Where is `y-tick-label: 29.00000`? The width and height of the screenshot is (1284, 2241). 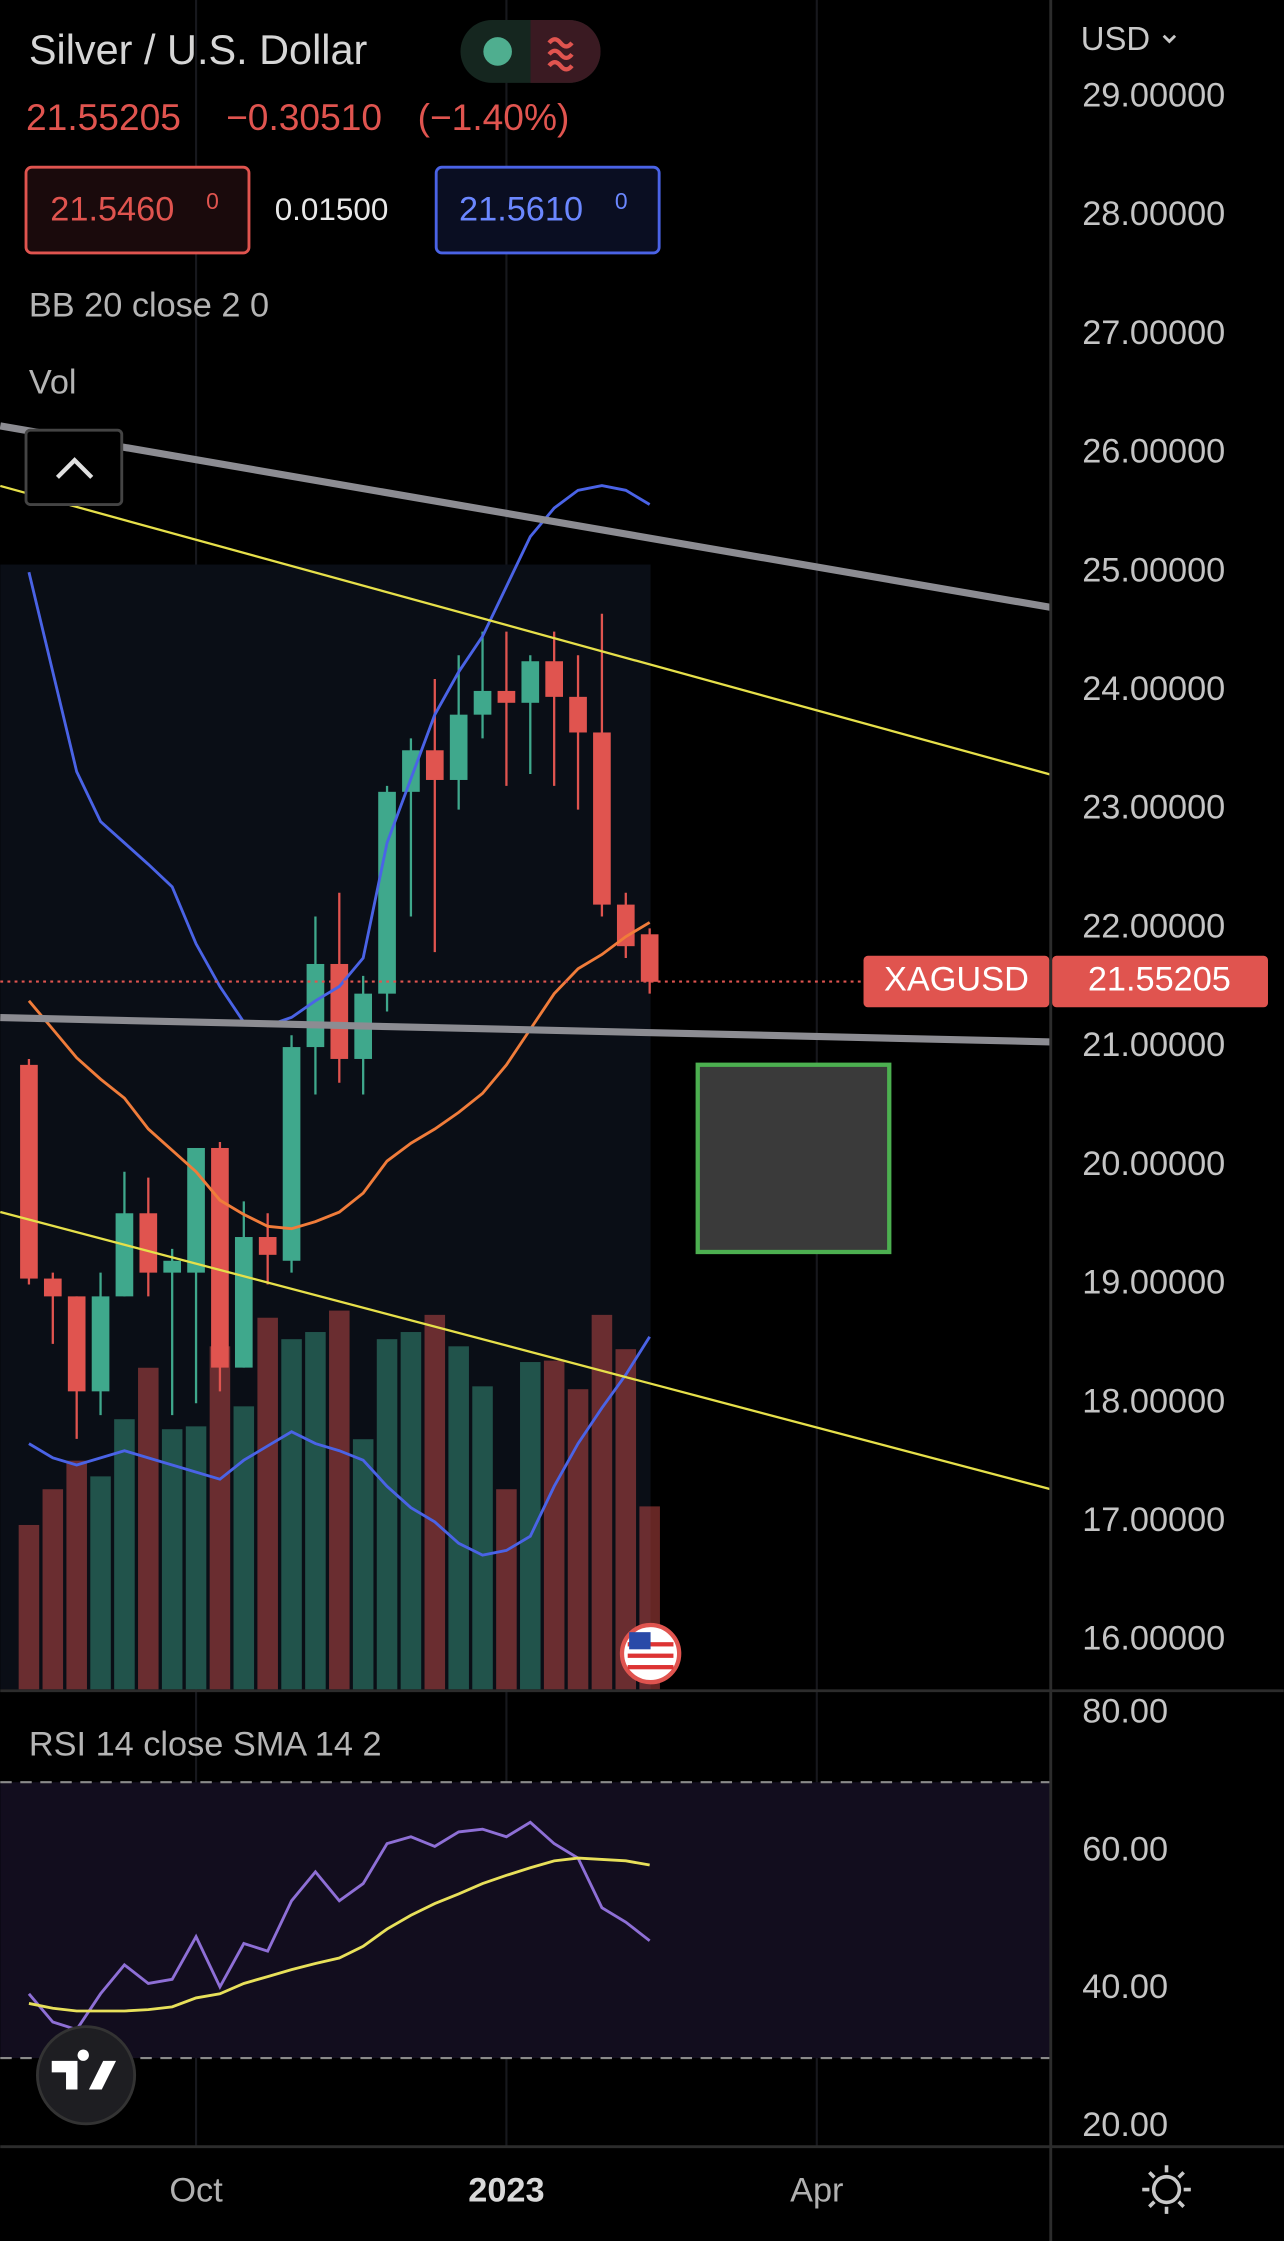
y-tick-label: 29.00000 is located at coordinates (1153, 95).